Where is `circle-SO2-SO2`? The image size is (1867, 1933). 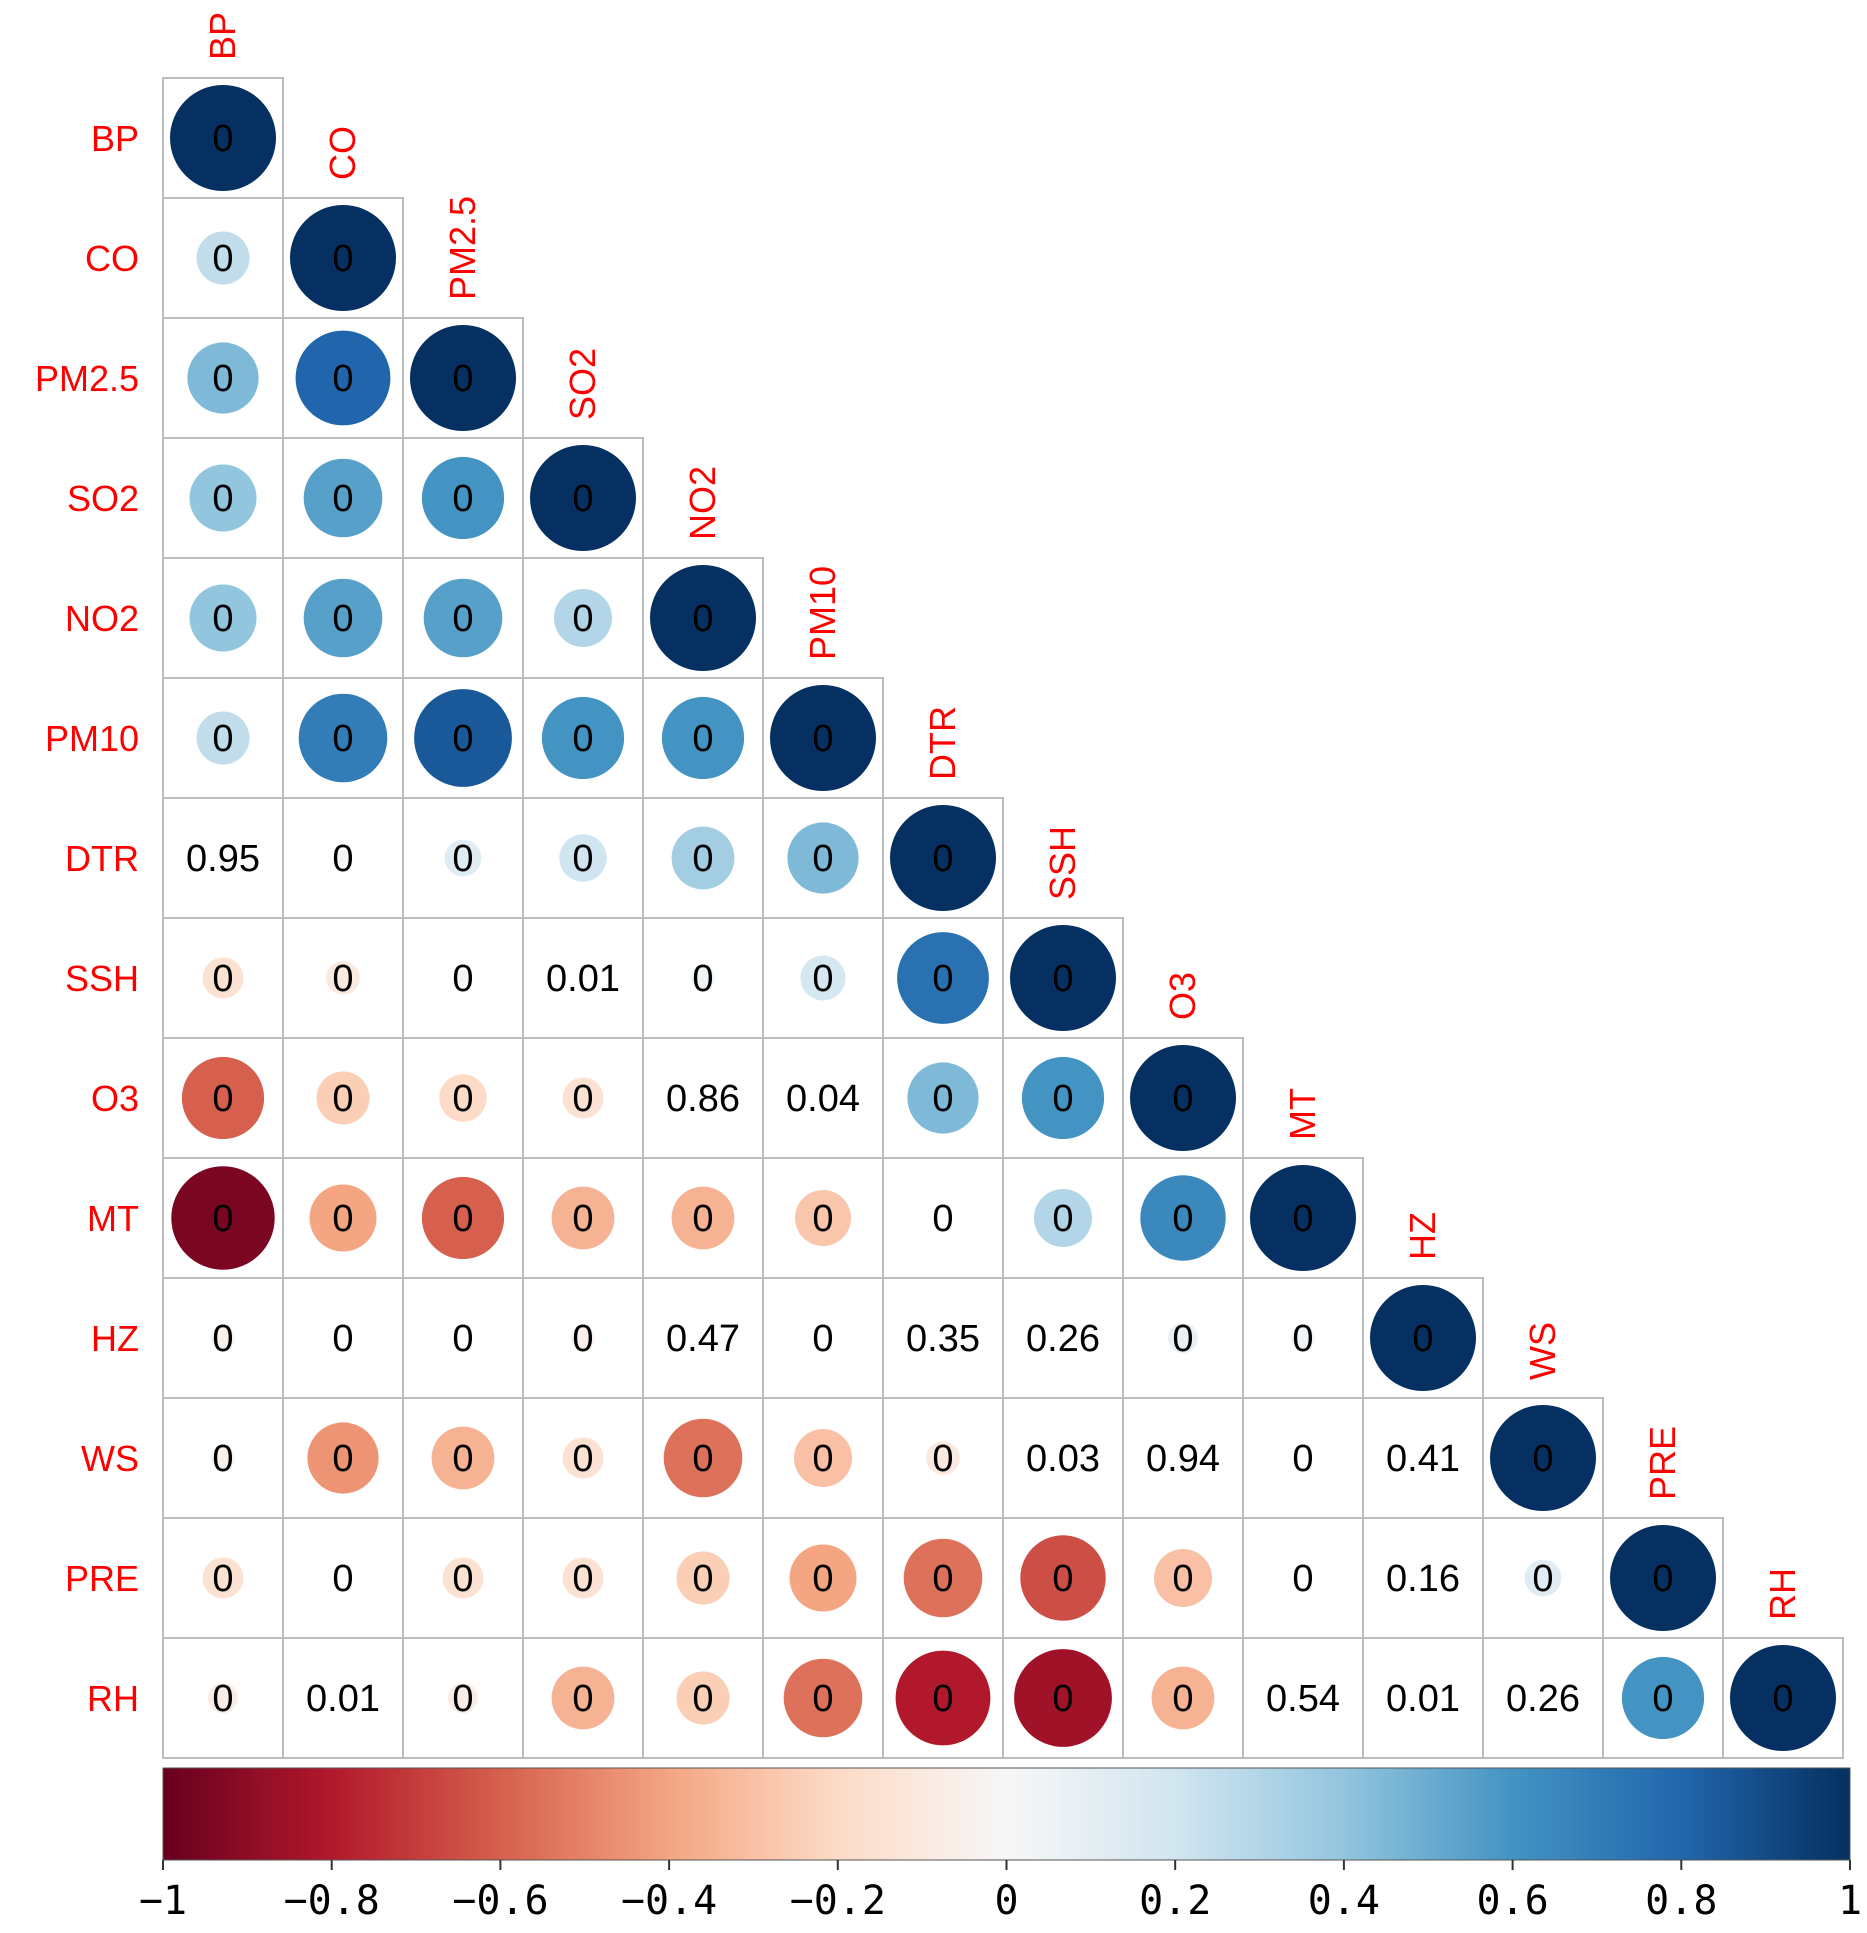
circle-SO2-SO2 is located at coordinates (583, 498).